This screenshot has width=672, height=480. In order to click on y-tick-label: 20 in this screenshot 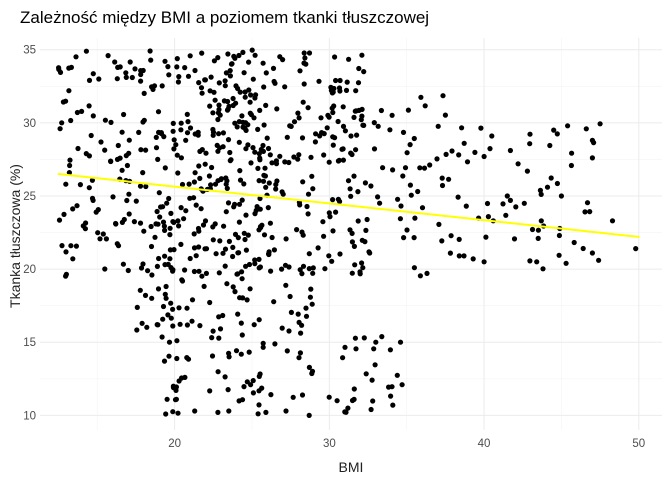, I will do `click(29, 270)`.